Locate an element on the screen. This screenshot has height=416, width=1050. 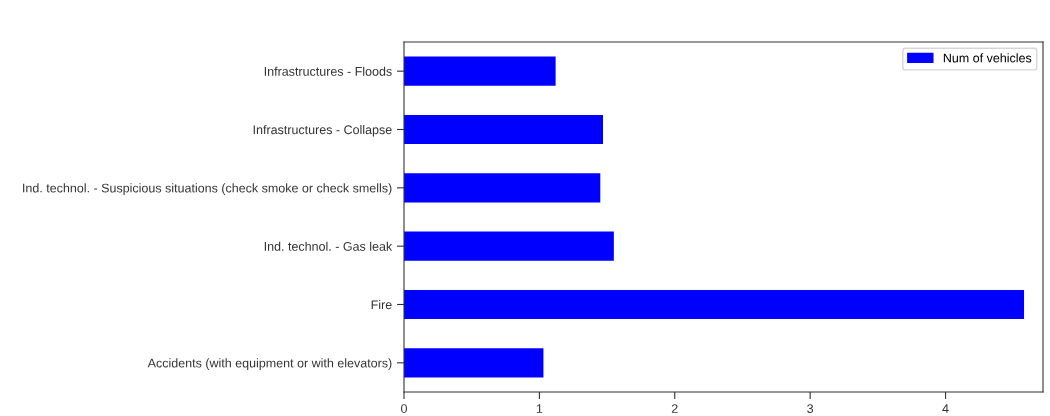
x-tick-label: 2 is located at coordinates (674, 408).